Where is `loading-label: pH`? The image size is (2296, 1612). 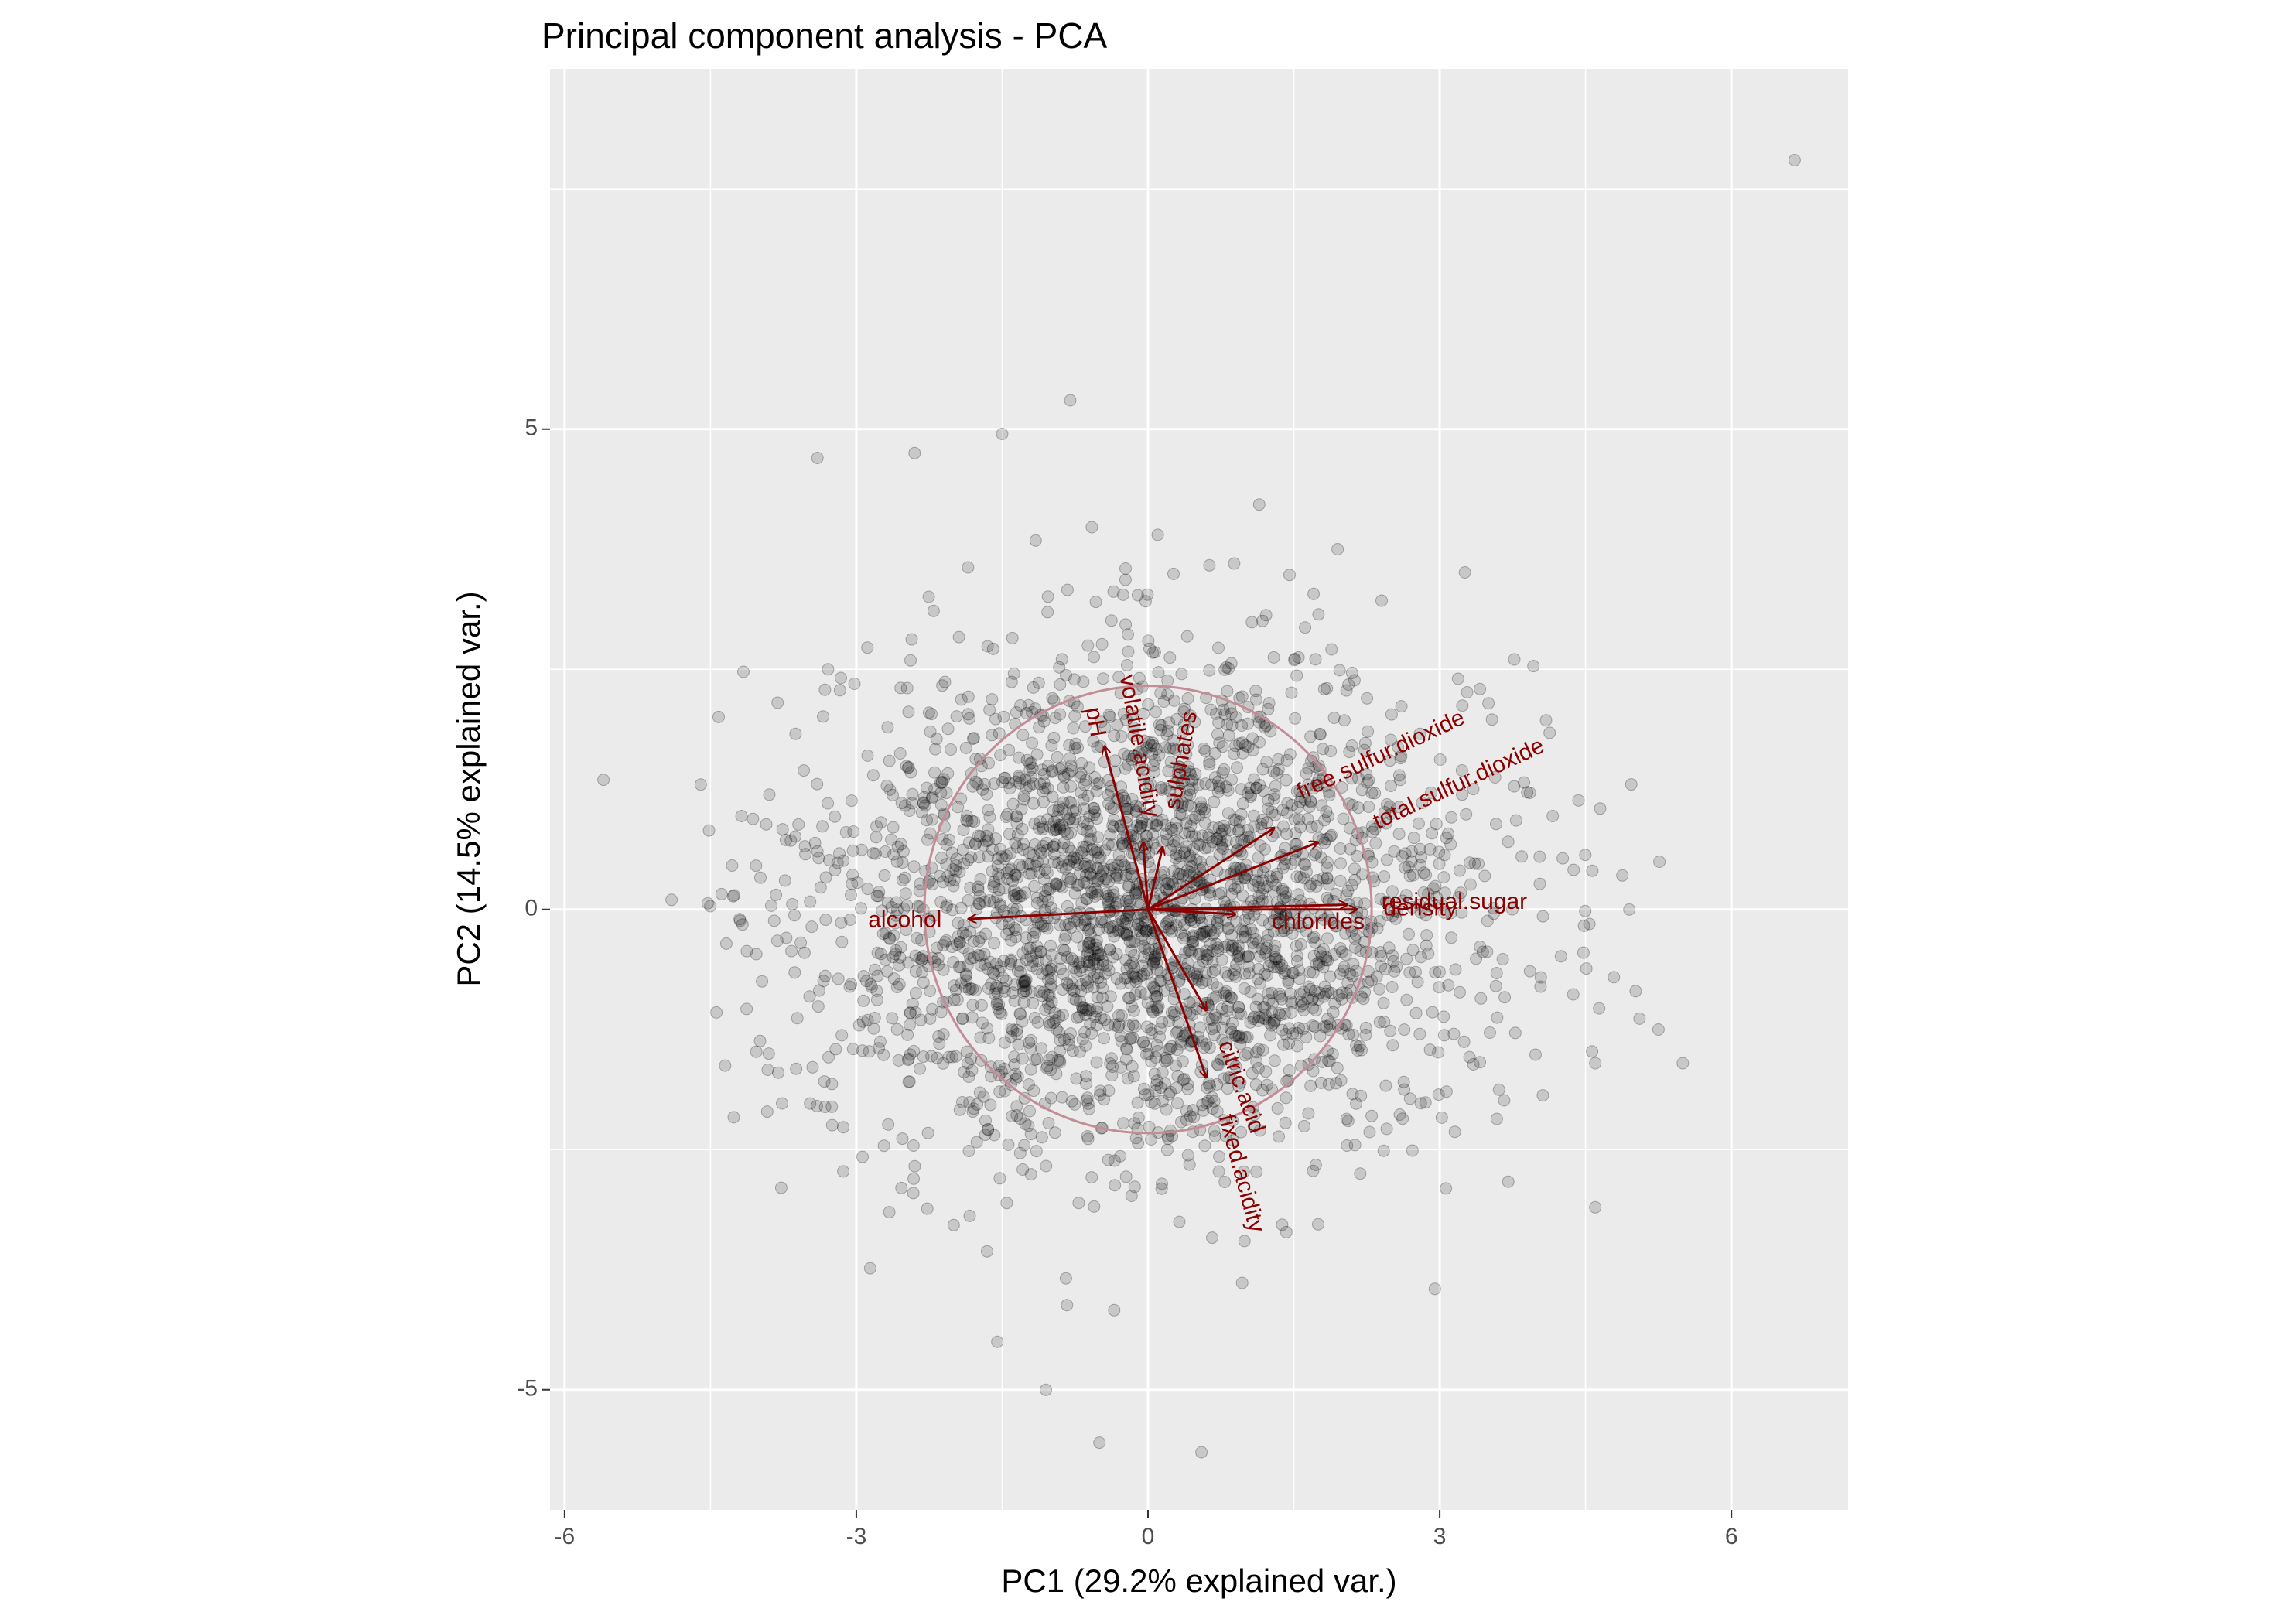
loading-label: pH is located at coordinates (1096, 722).